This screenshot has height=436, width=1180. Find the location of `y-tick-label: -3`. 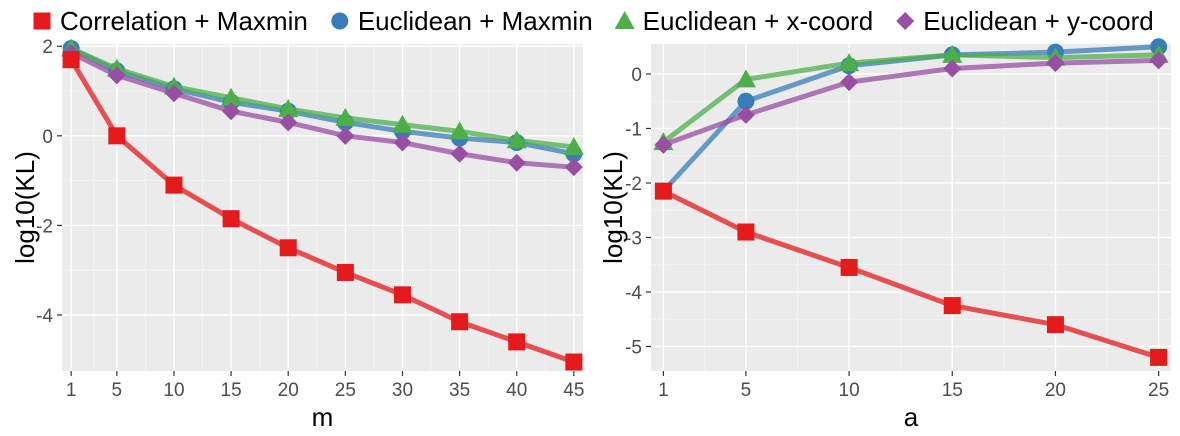

y-tick-label: -3 is located at coordinates (633, 238).